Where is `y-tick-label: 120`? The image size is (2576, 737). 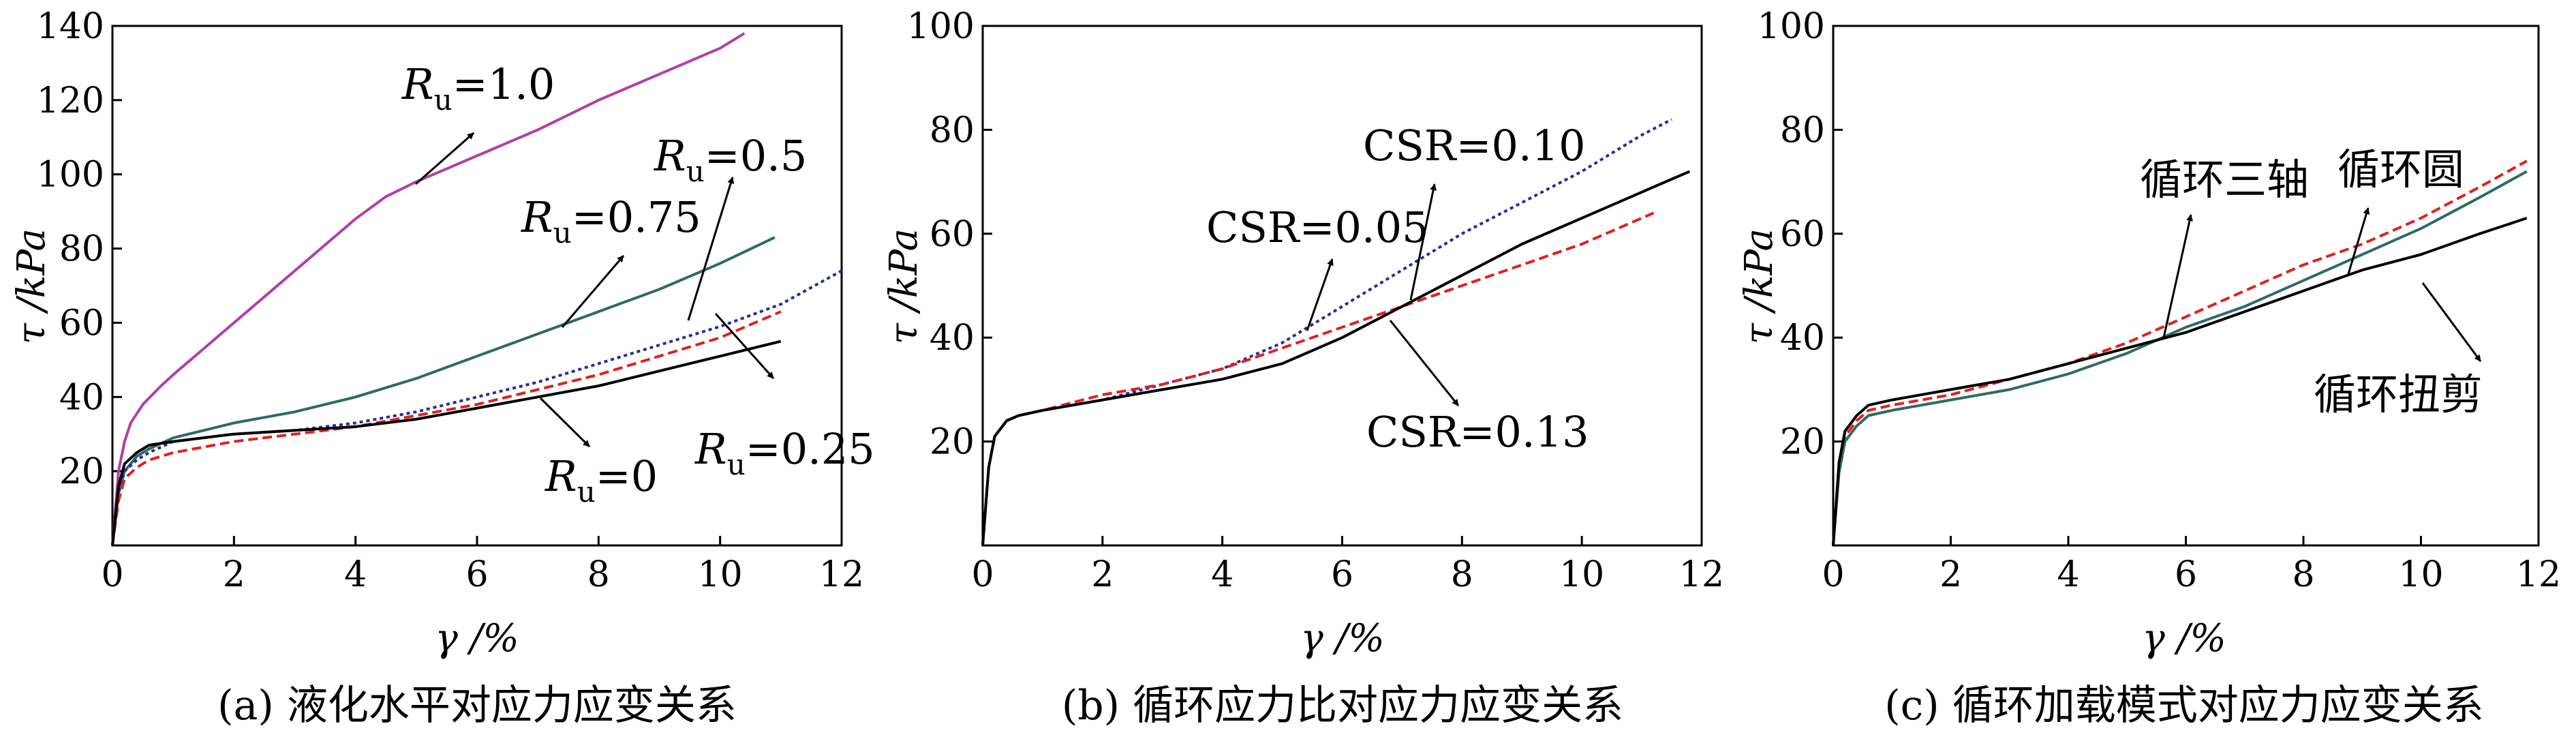 y-tick-label: 120 is located at coordinates (70, 100).